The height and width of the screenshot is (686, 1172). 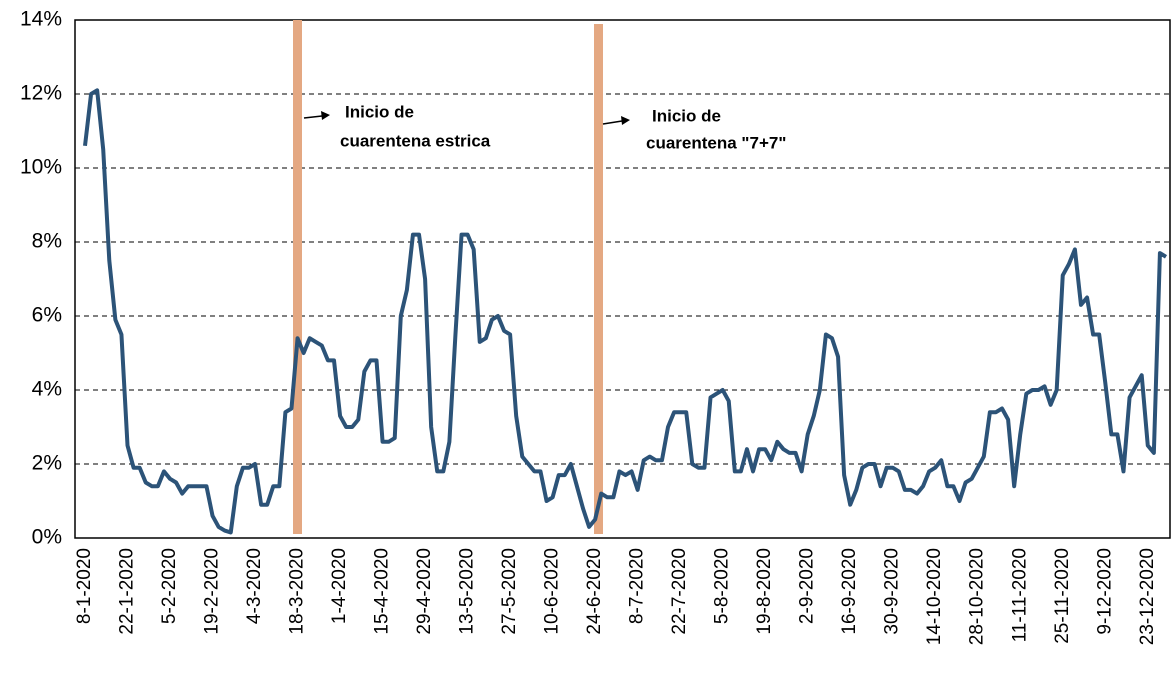 I want to click on x-tick-label: 5-2-2020, so click(x=169, y=586).